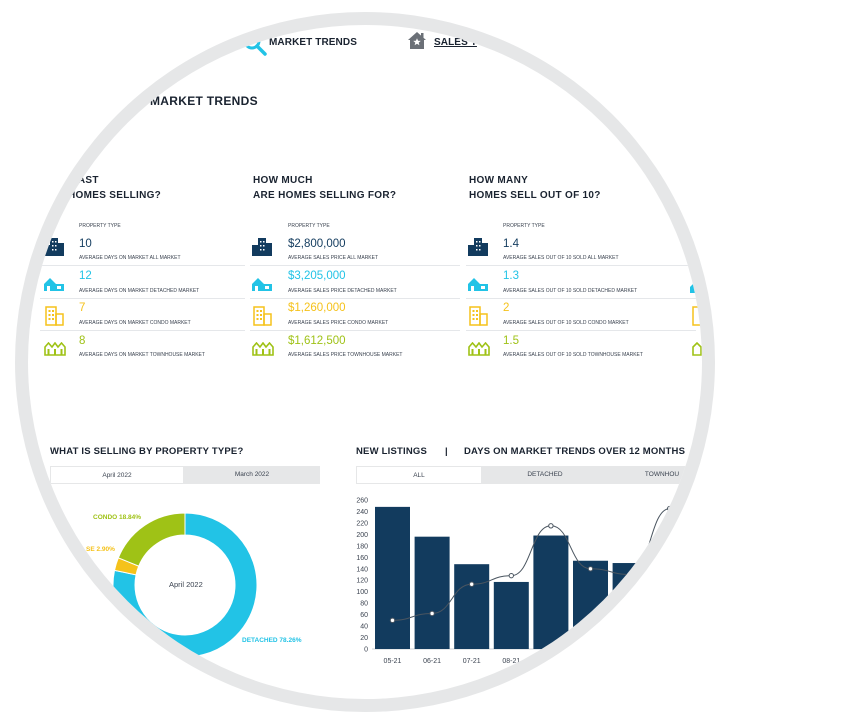 The image size is (863, 728). Describe the element at coordinates (362, 558) in the screenshot. I see `y-tick-label: 160` at that location.